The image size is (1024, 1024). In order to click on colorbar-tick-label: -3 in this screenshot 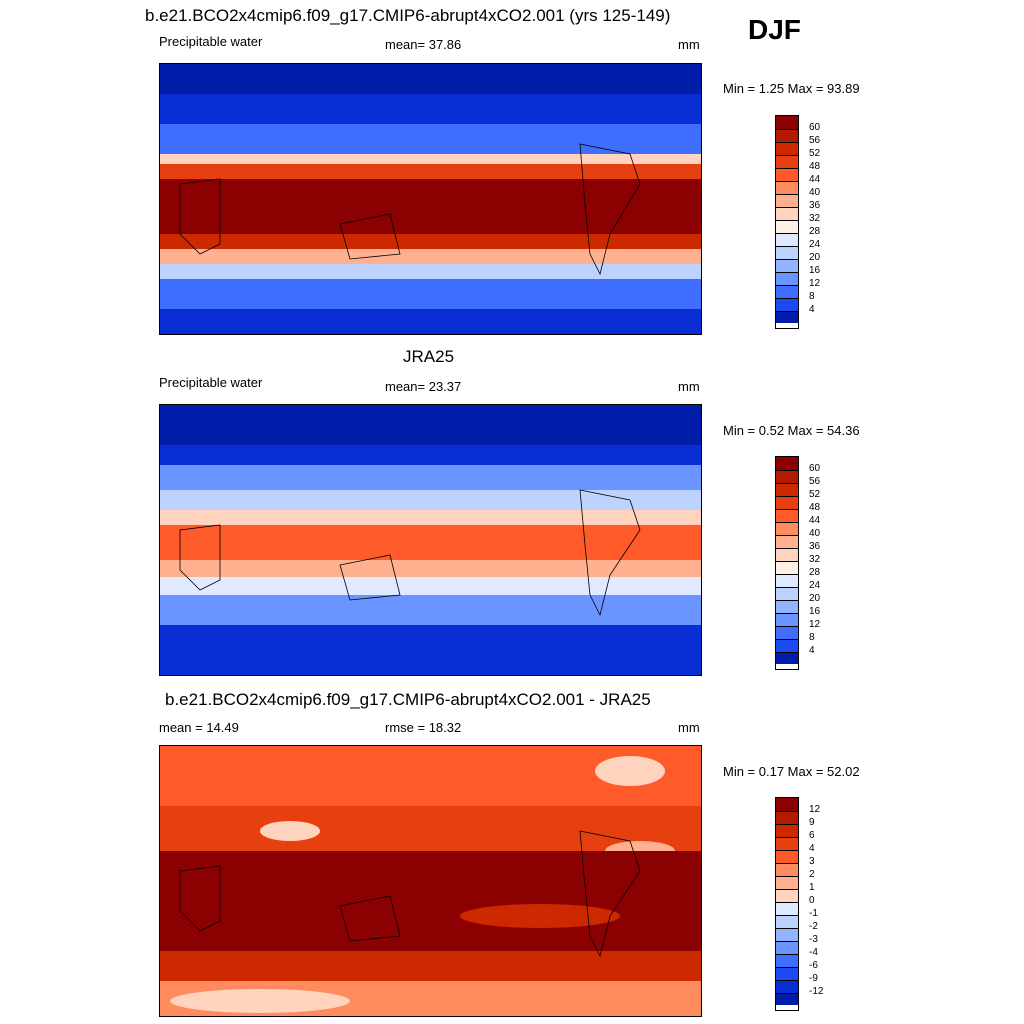, I will do `click(813, 939)`.